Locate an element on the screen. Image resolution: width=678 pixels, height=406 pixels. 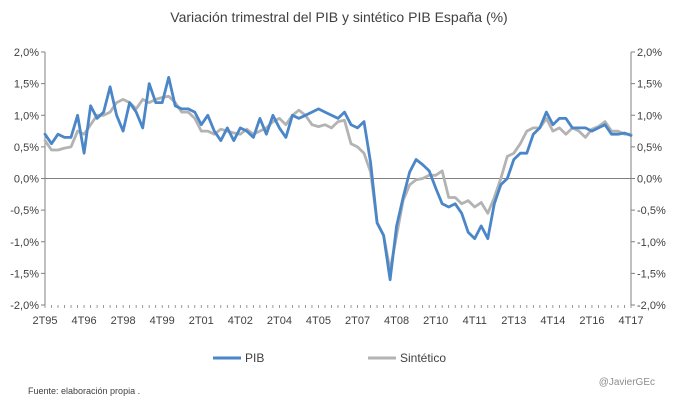
y-tick-label-right: 1,0% is located at coordinates (649, 116).